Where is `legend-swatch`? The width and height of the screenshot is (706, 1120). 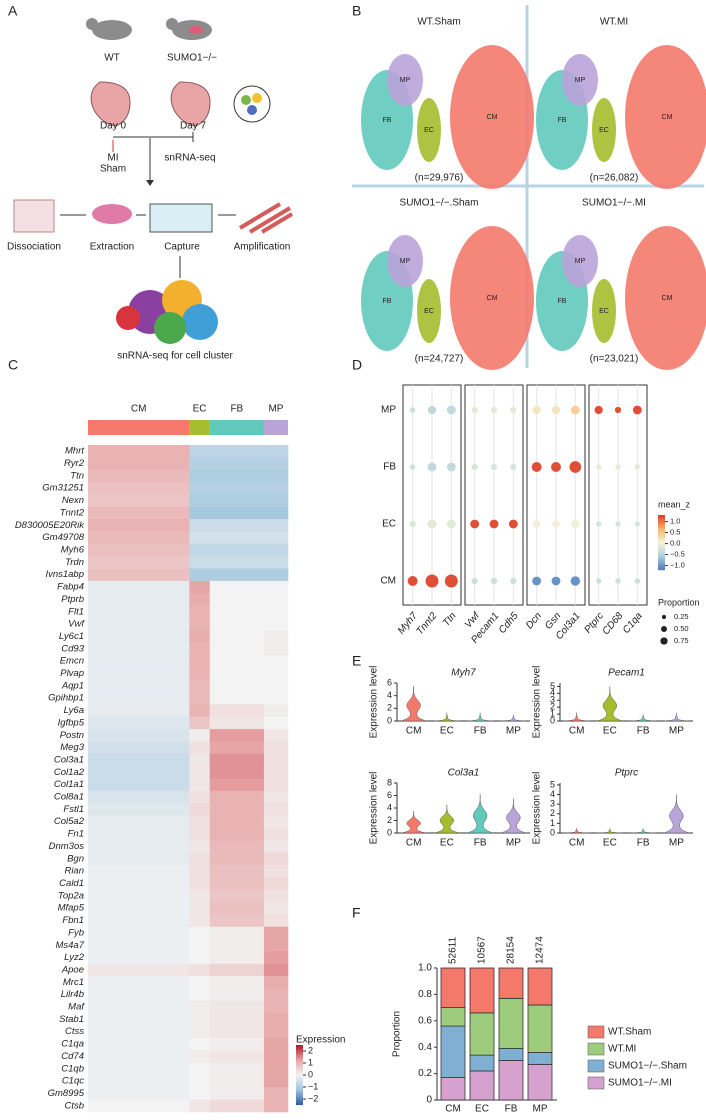 legend-swatch is located at coordinates (596, 1032).